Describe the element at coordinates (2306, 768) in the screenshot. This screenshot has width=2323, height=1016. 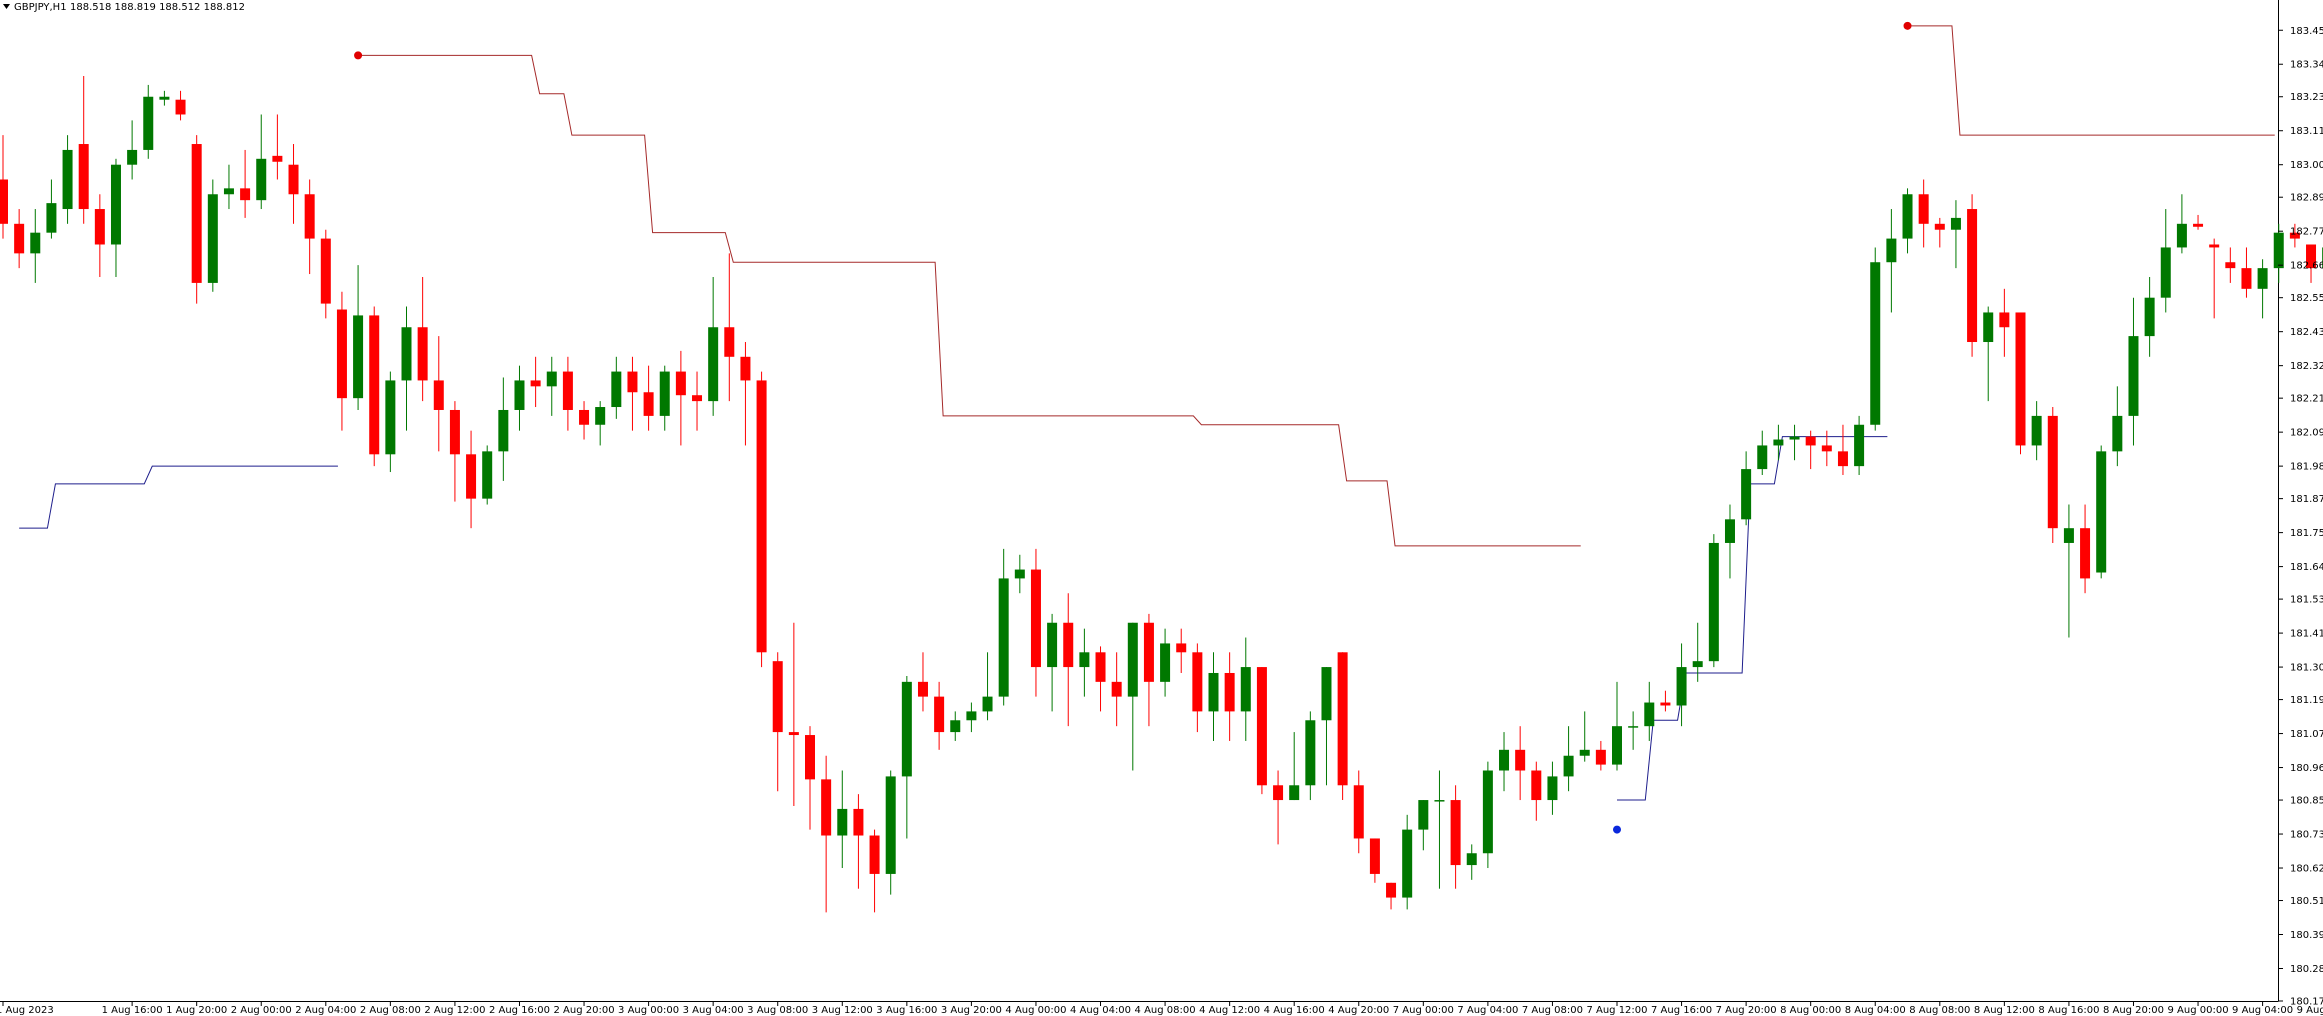
I see `price-tick-label: 180.960` at that location.